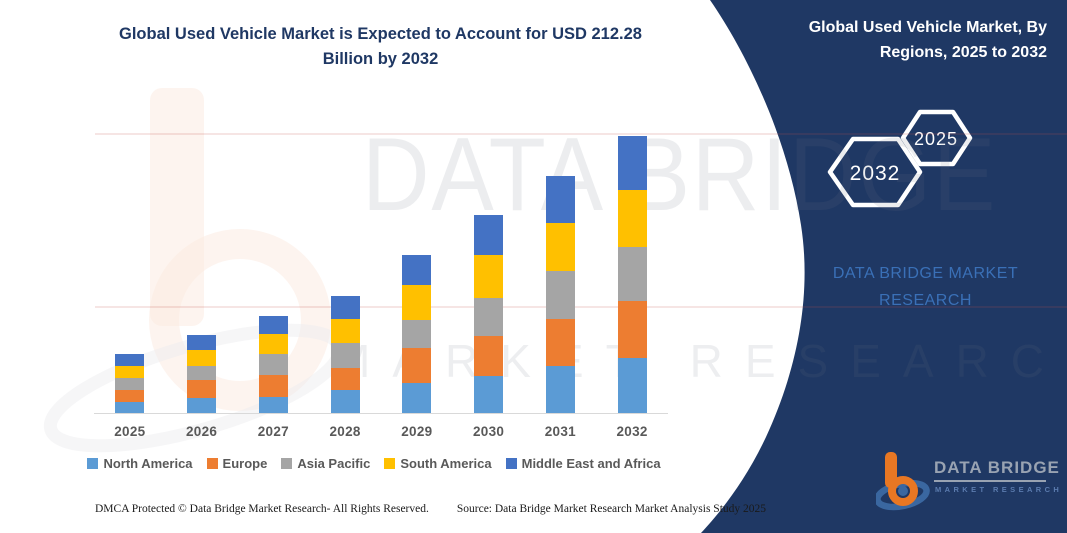 This screenshot has width=1067, height=533. Describe the element at coordinates (273, 431) in the screenshot. I see `x-label-2027: 2027` at that location.